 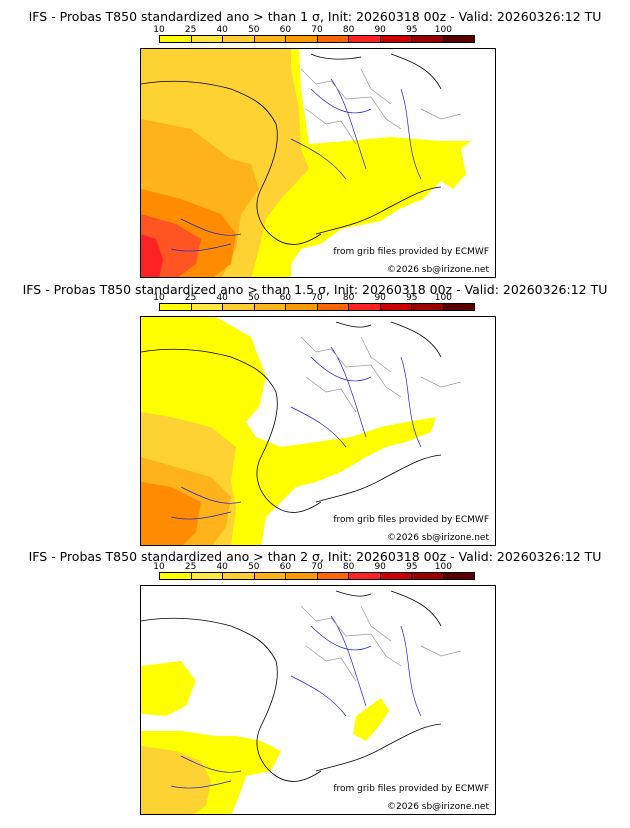 What do you see at coordinates (176, 780) in the screenshot?
I see `prob-area-light-orange` at bounding box center [176, 780].